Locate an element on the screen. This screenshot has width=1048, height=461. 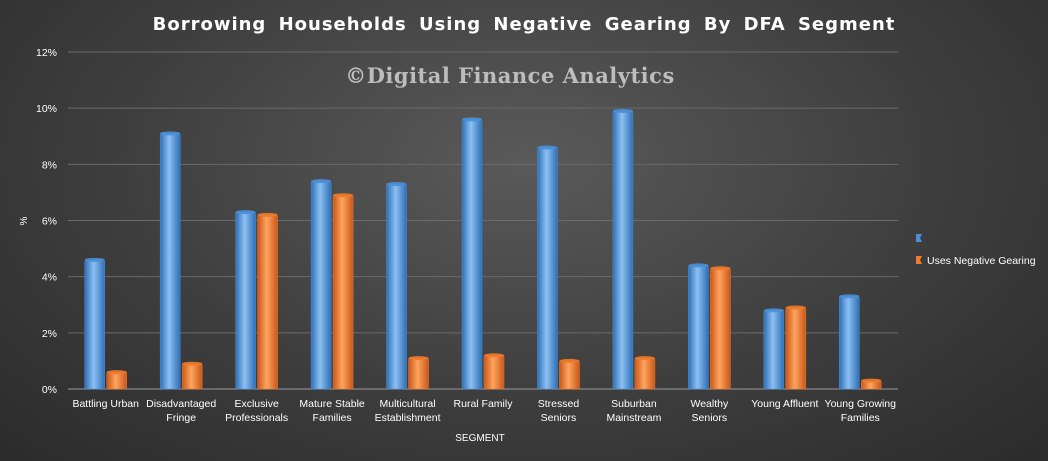
x-category-label: Stressed Seniors is located at coordinates (559, 411).